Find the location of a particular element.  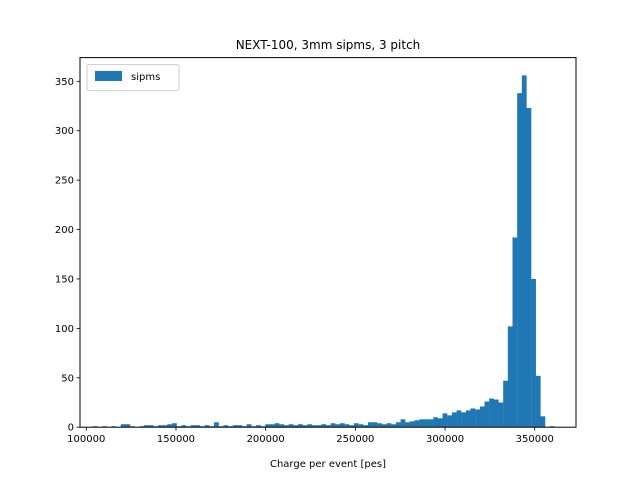

legend: sipms is located at coordinates (133, 78).